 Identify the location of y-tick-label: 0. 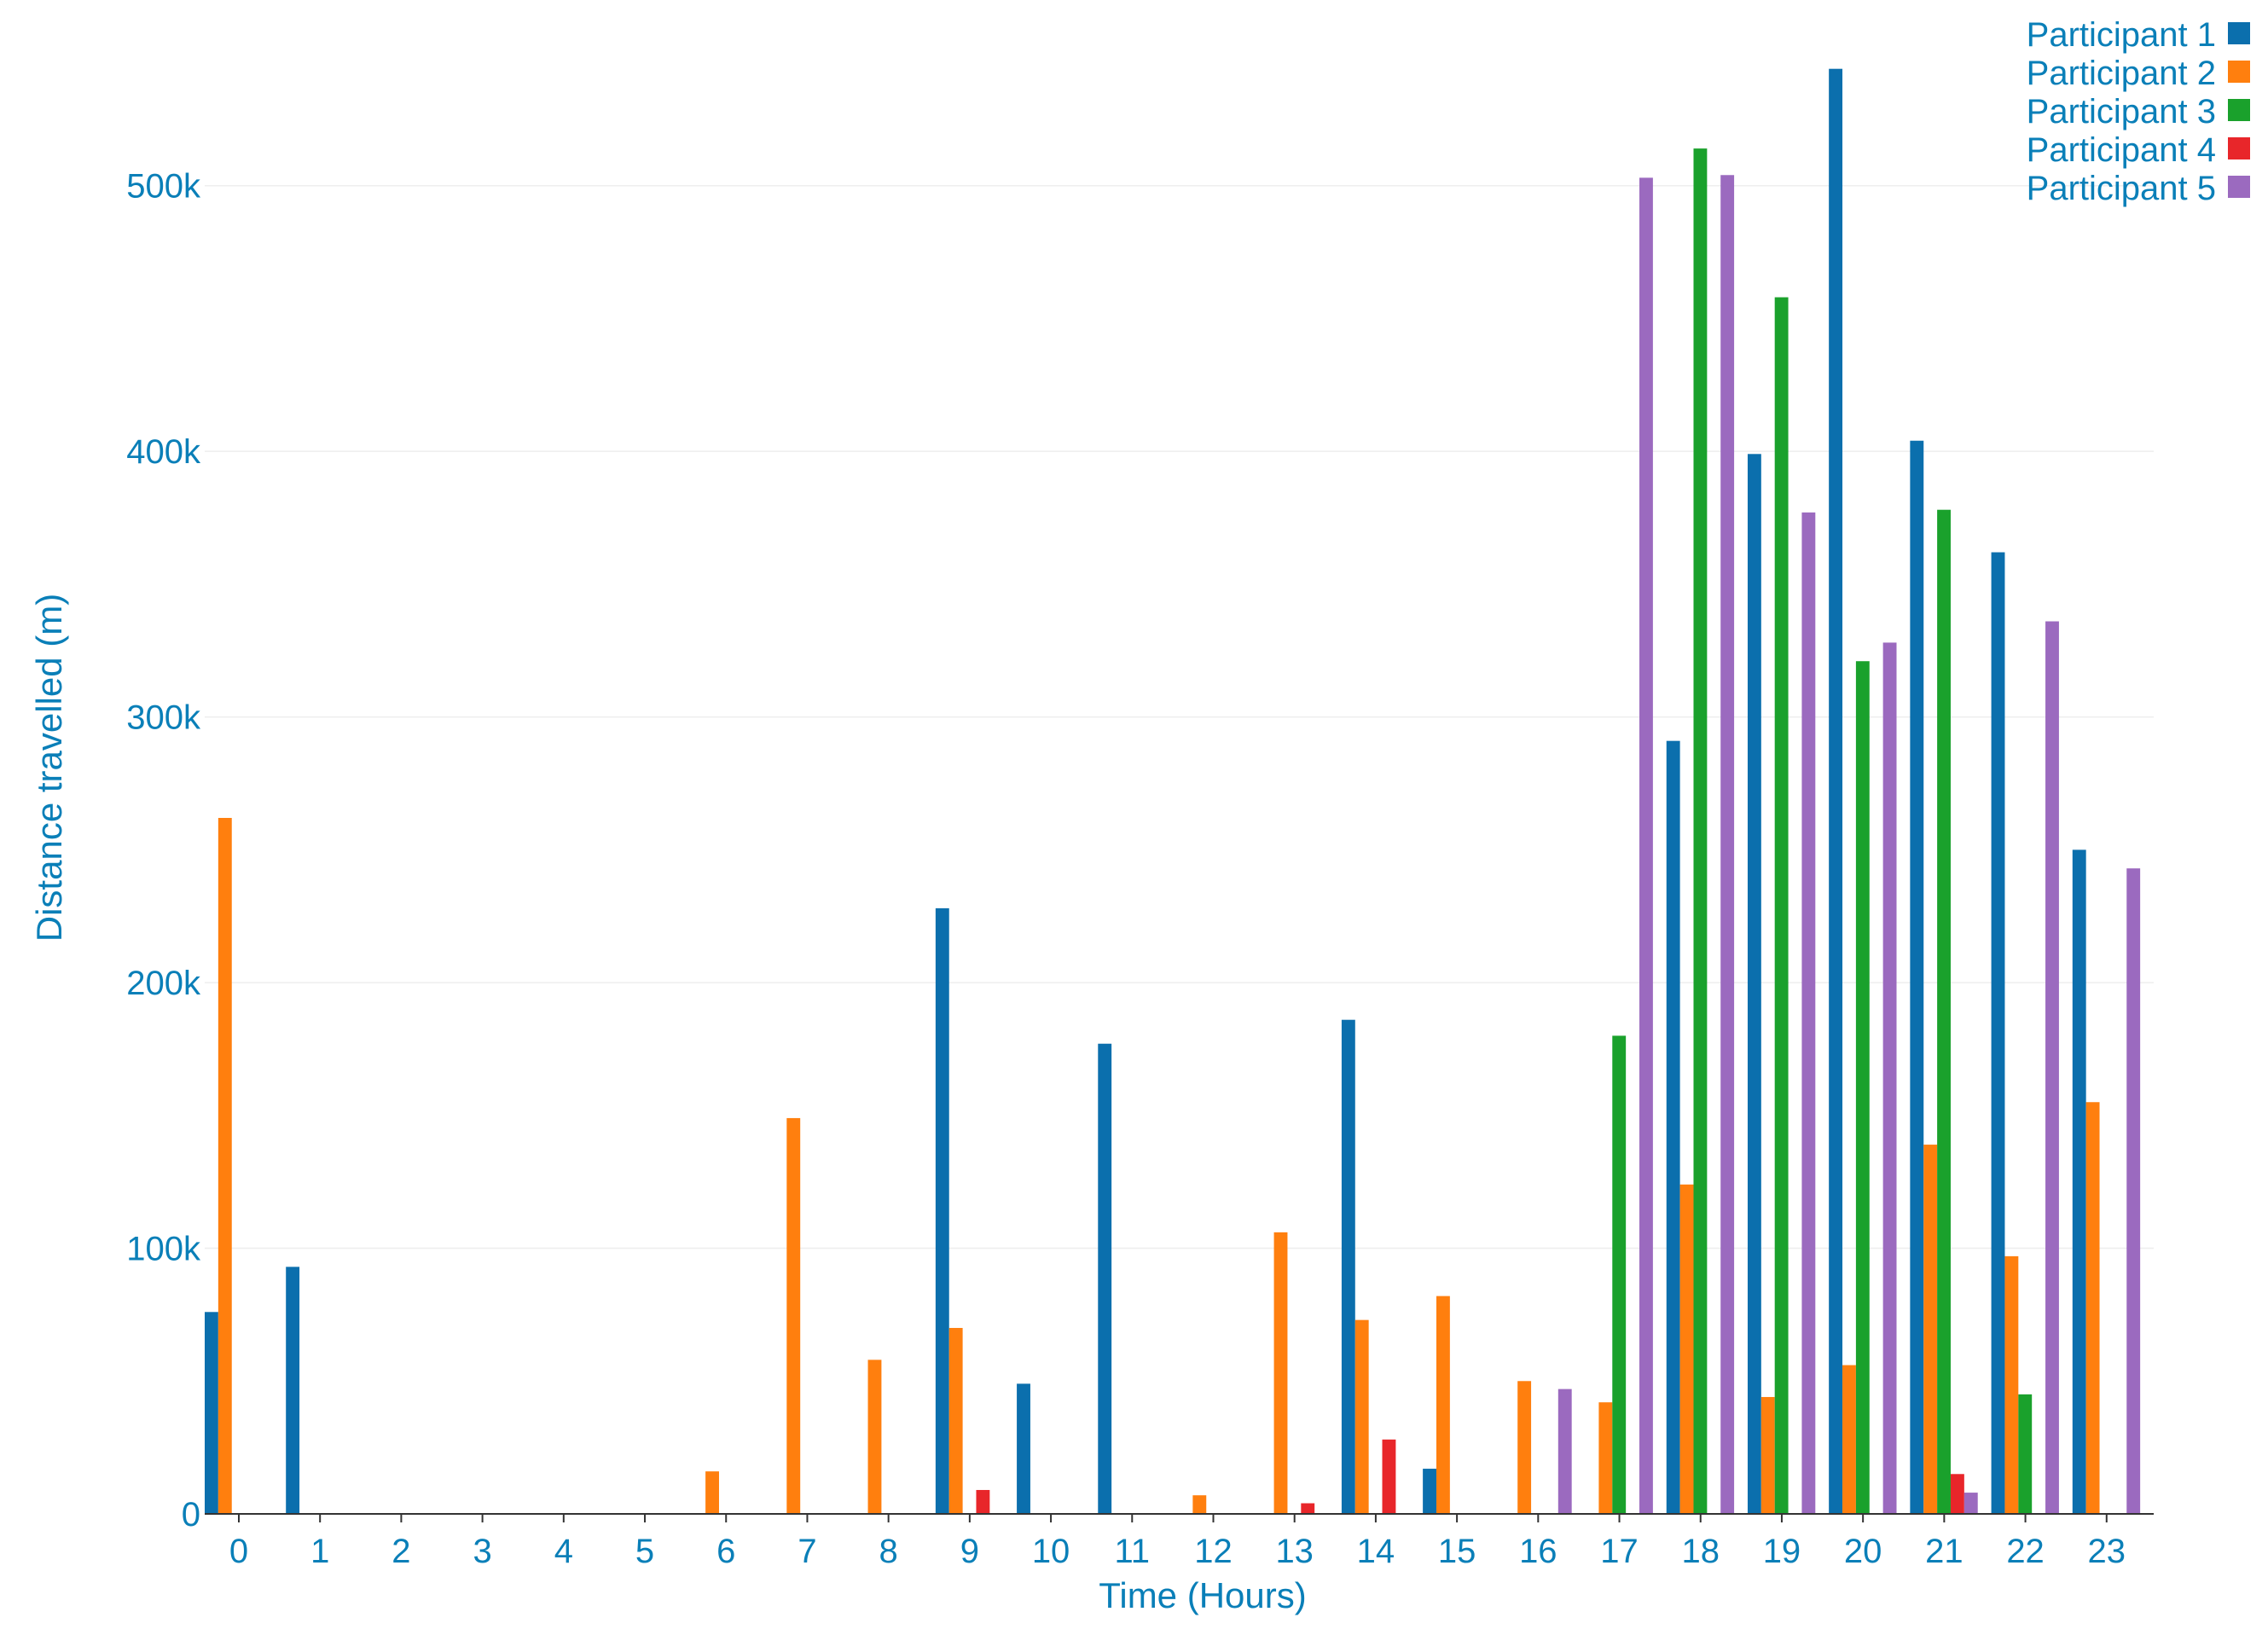
(191, 1515).